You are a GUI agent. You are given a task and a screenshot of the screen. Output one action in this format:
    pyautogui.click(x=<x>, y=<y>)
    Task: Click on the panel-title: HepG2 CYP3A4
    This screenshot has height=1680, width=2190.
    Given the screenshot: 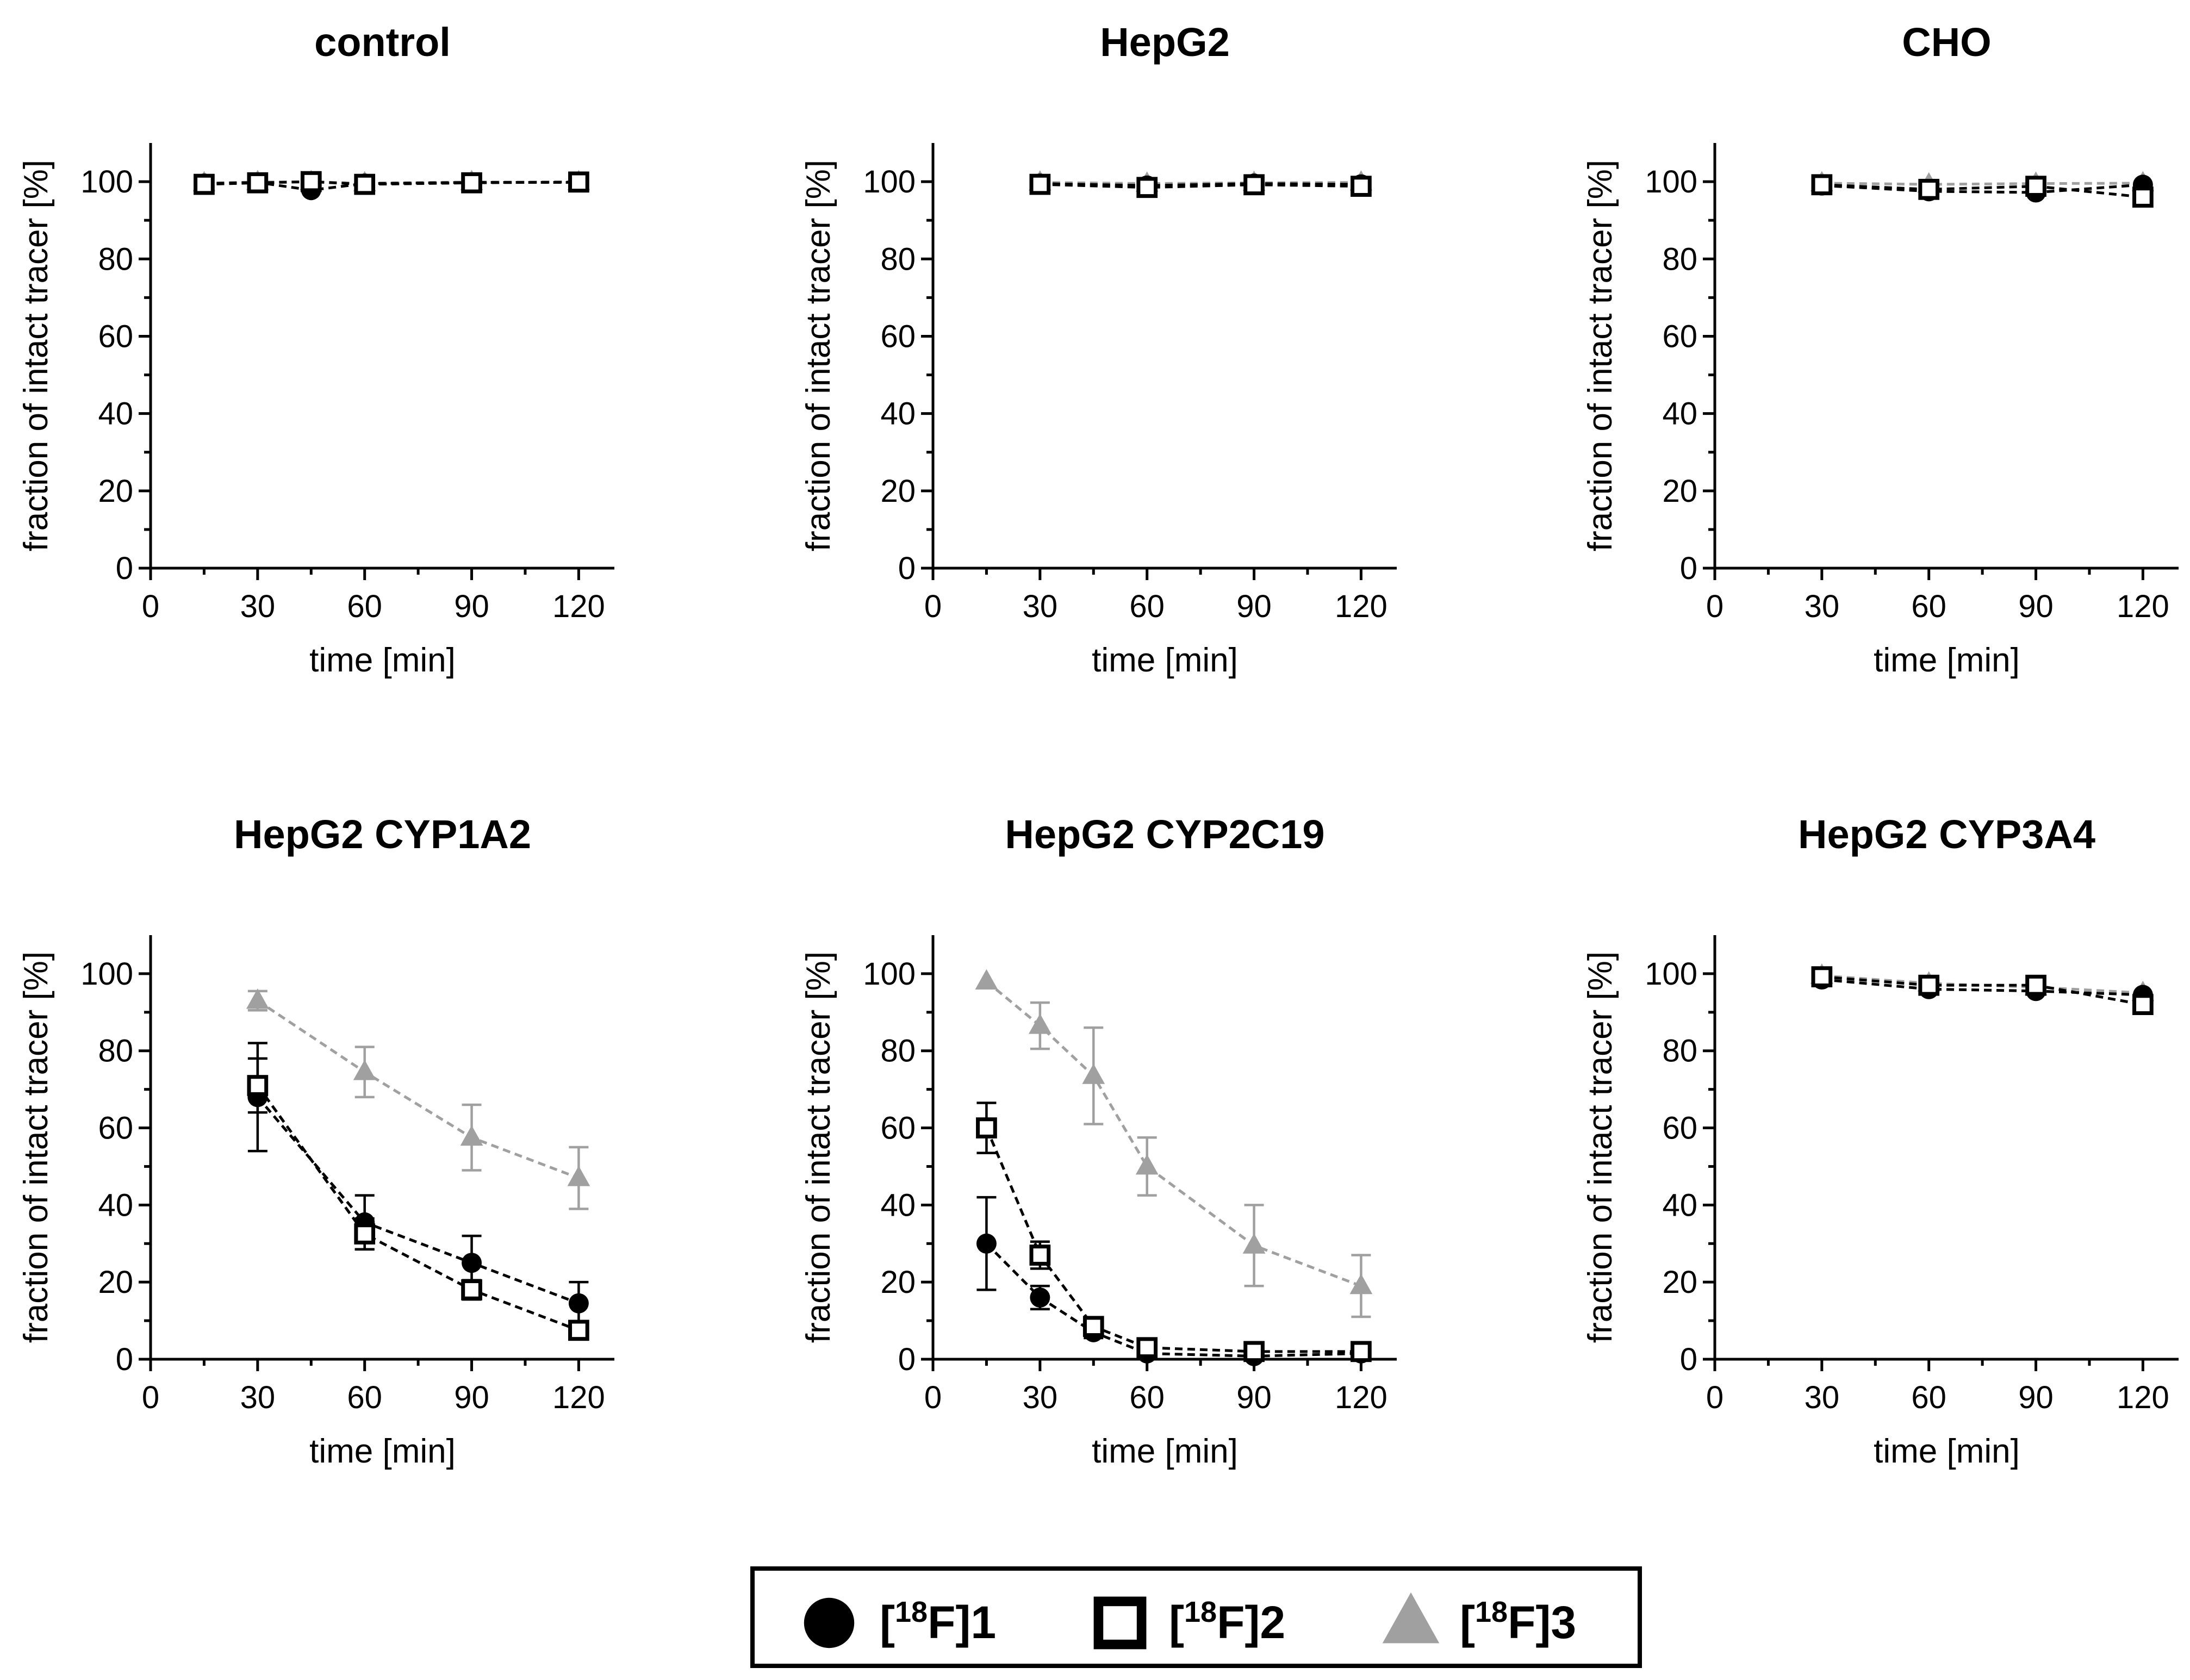 What is the action you would take?
    pyautogui.click(x=1946, y=834)
    